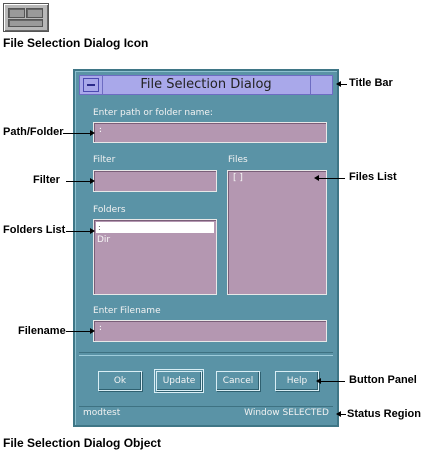 The width and height of the screenshot is (430, 458). Describe the element at coordinates (76, 43) in the screenshot. I see `icon-caption: File Selection Dialog Icon` at that location.